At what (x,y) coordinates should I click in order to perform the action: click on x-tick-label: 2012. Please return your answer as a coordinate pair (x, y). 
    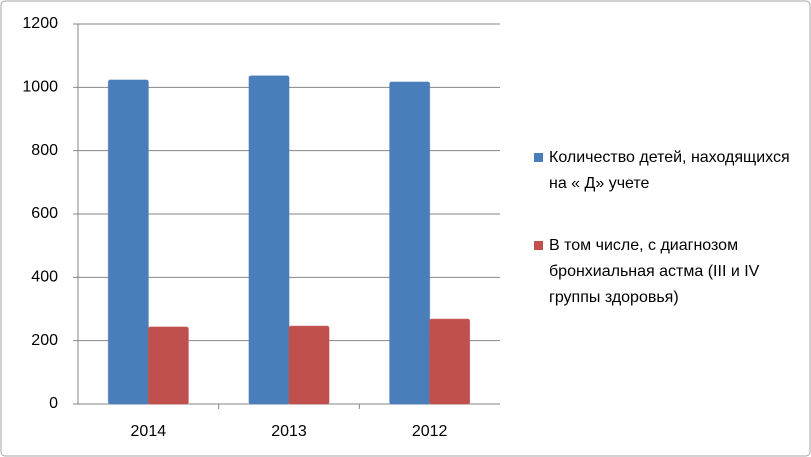
    Looking at the image, I should click on (430, 431).